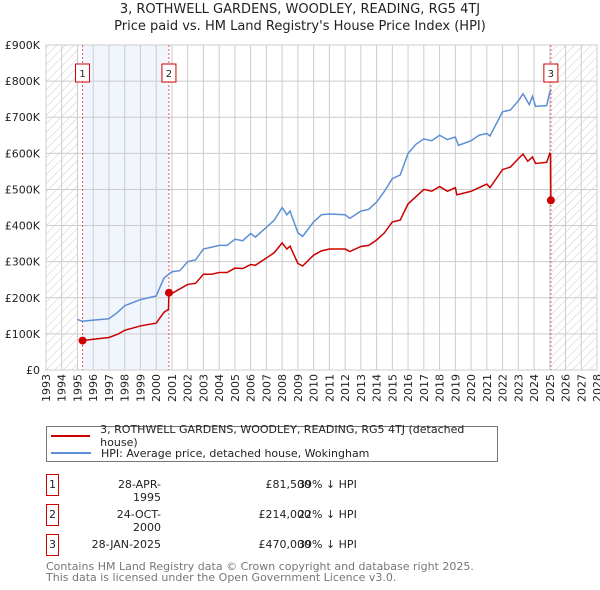 The height and width of the screenshot is (590, 600). I want to click on x-tick-label: 2004, so click(219, 388).